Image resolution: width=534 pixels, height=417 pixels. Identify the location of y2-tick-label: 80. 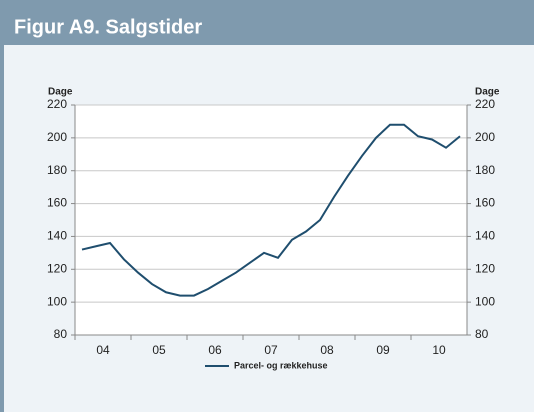
(482, 334).